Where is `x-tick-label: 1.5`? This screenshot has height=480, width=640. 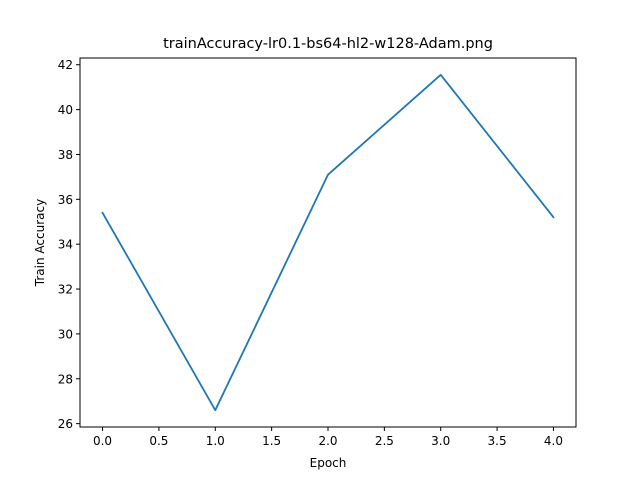
x-tick-label: 1.5 is located at coordinates (271, 441).